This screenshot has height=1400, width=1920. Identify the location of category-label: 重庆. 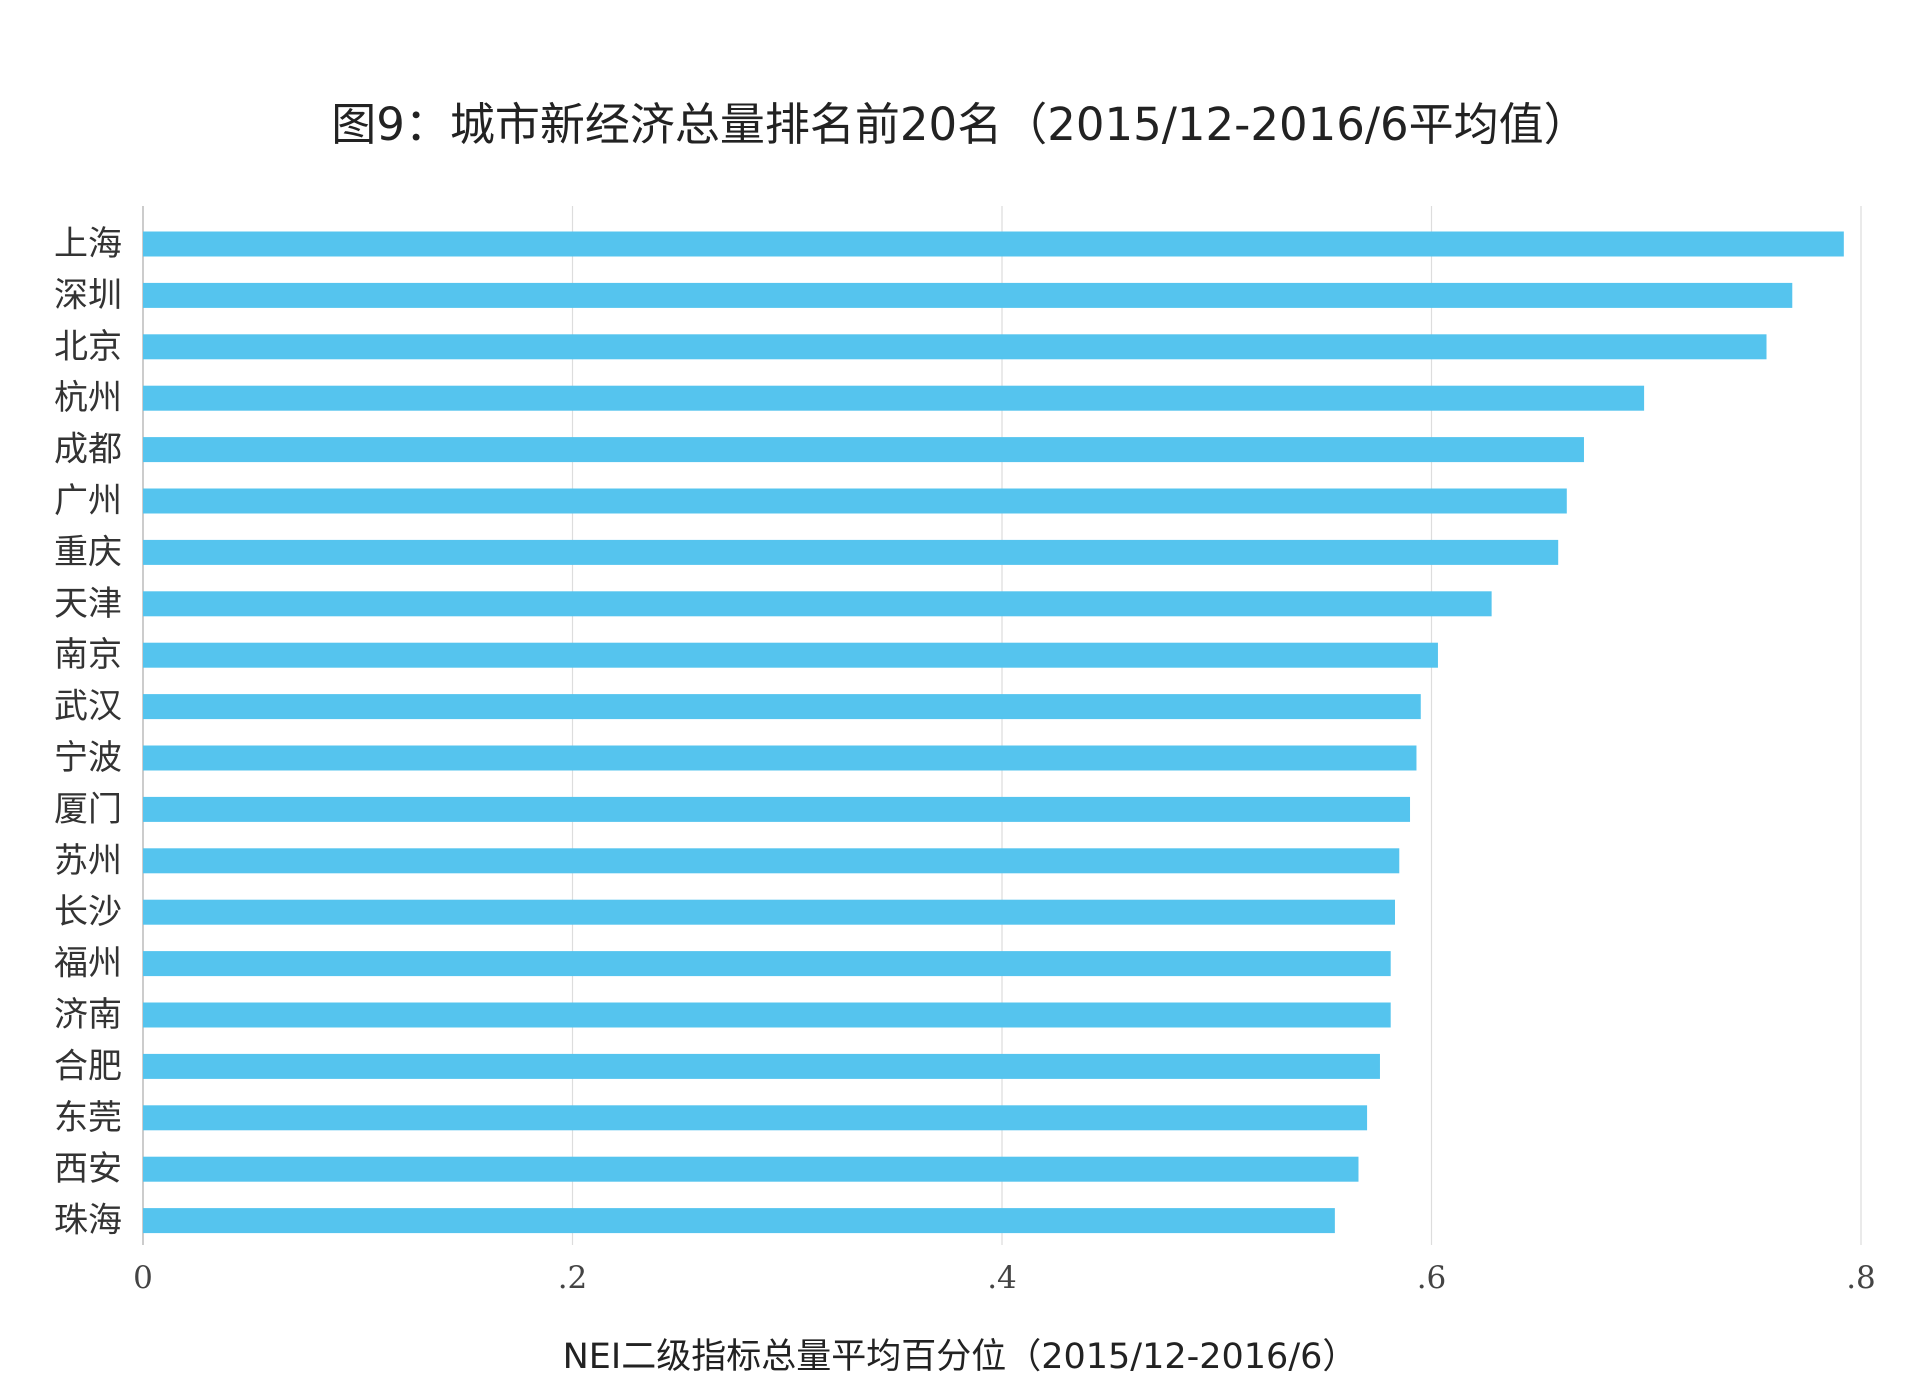
(88, 552).